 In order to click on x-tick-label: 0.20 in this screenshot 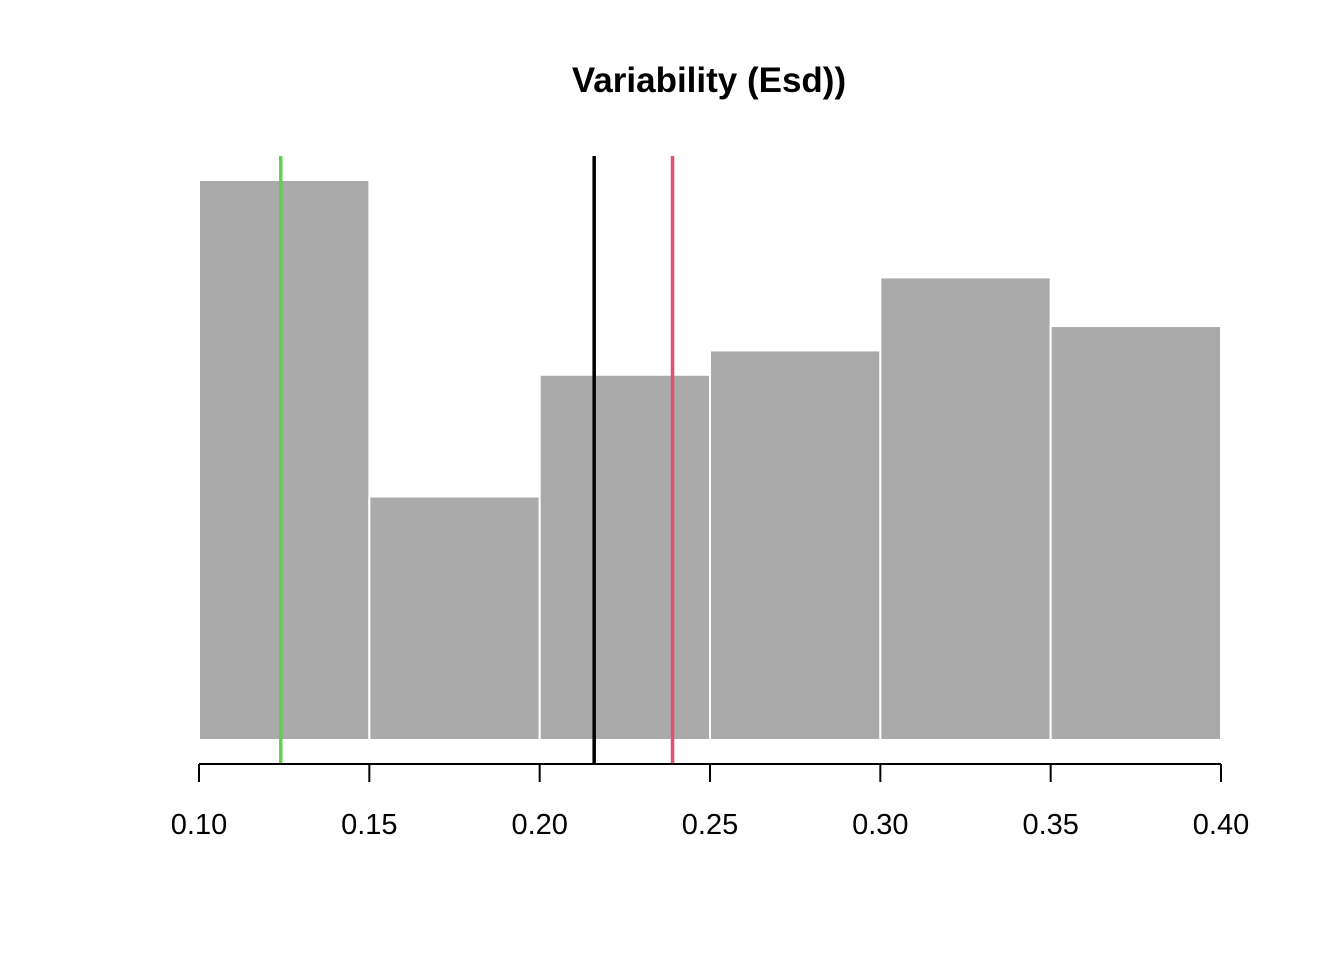, I will do `click(539, 825)`.